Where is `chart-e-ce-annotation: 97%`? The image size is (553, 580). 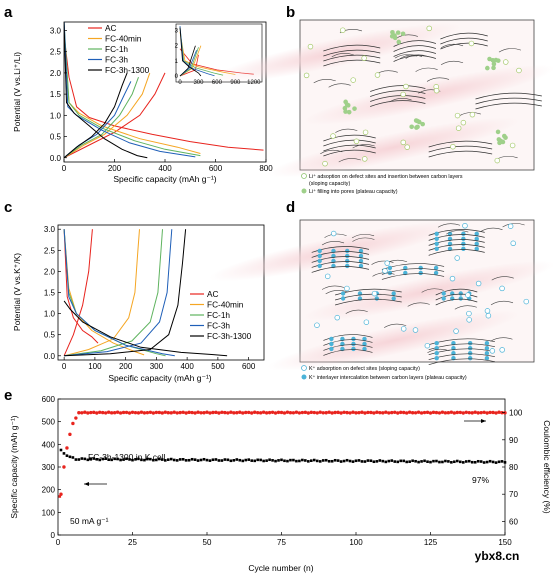 chart-e-ce-annotation: 97% is located at coordinates (480, 480).